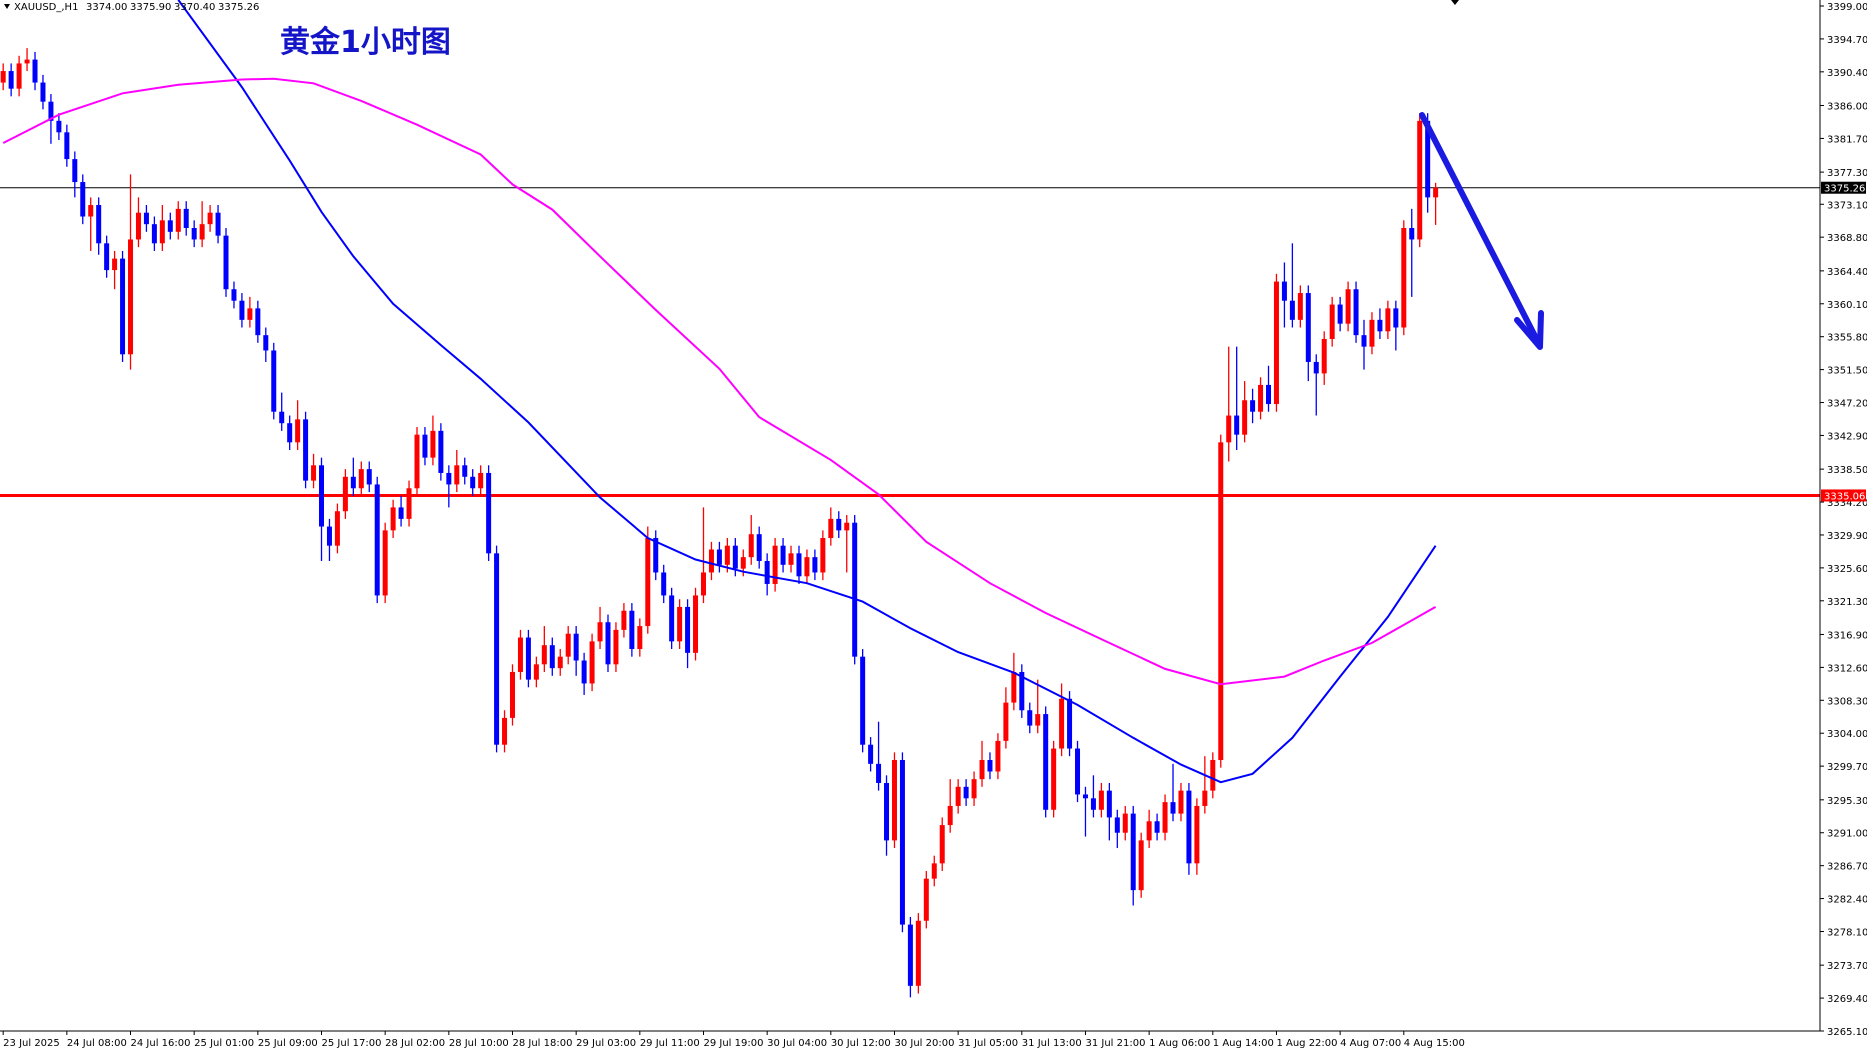 This screenshot has width=1867, height=1056. I want to click on y-tick-label: 3325.60, so click(1847, 569).